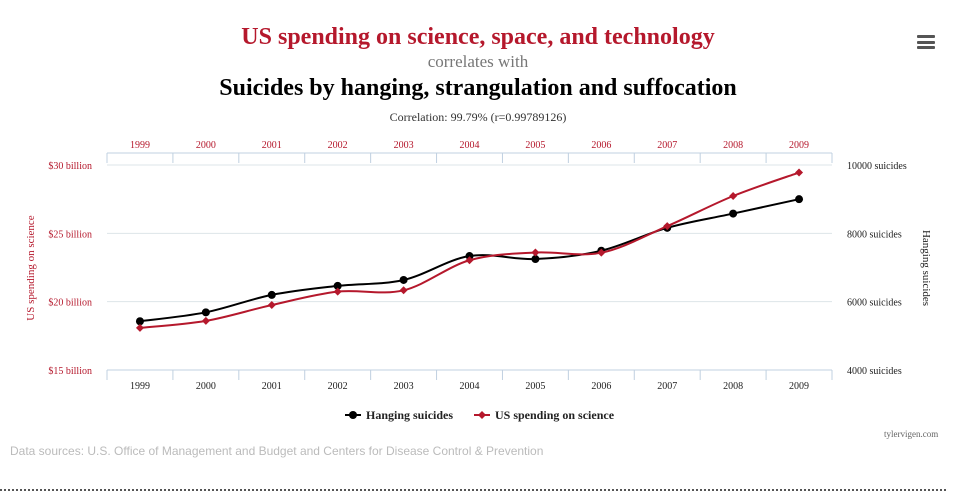 The image size is (956, 494). I want to click on x-tick-label-top: 2002, so click(338, 145).